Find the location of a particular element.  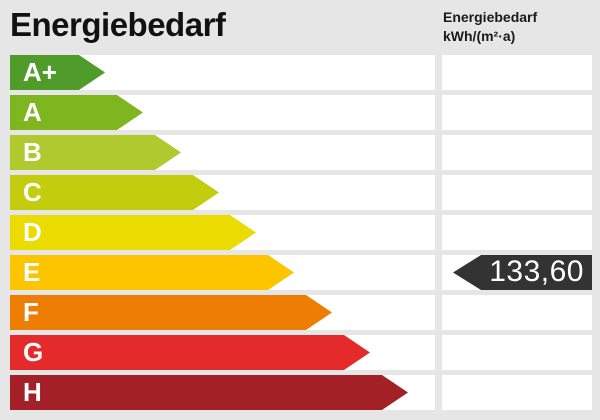

value-cell: 133,60 is located at coordinates (517, 272).